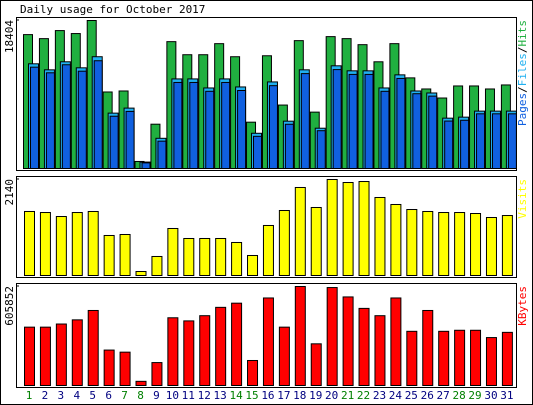 The image size is (533, 405). Describe the element at coordinates (363, 395) in the screenshot. I see `x-tick-label: 22` at that location.